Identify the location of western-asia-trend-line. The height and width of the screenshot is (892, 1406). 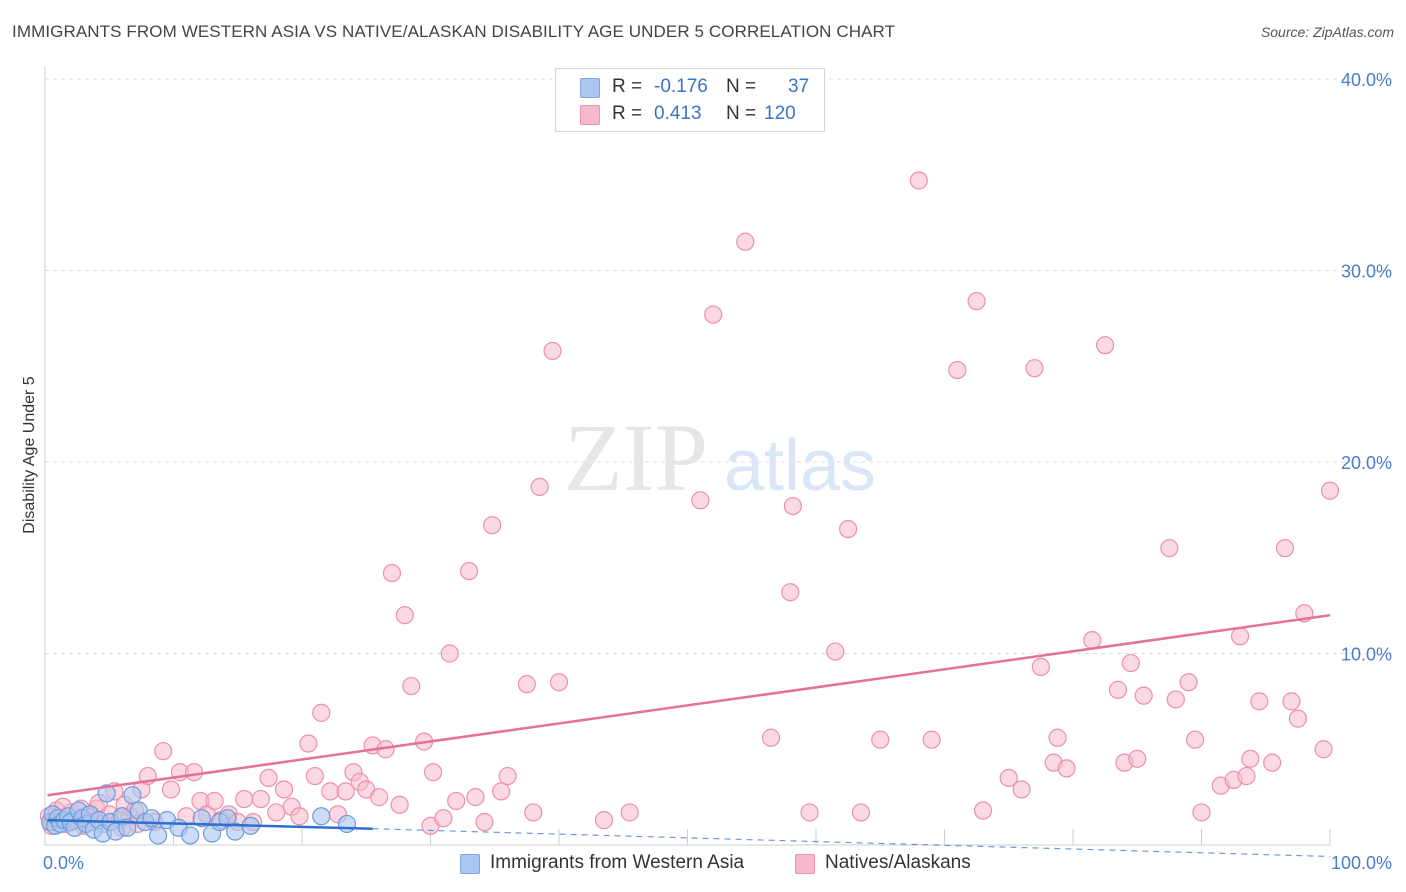
(210, 824).